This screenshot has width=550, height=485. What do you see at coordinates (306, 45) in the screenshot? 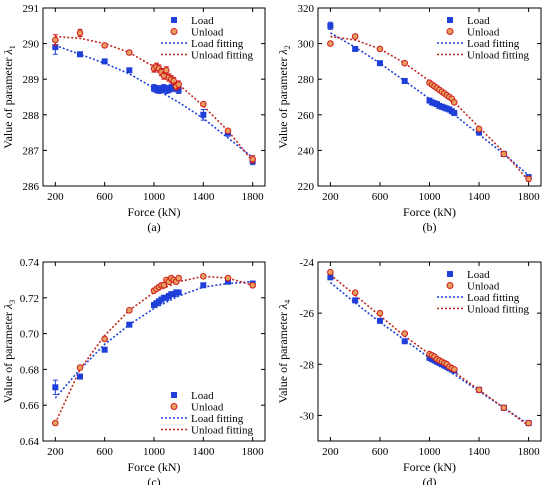
I see `y-tick-label: 300` at bounding box center [306, 45].